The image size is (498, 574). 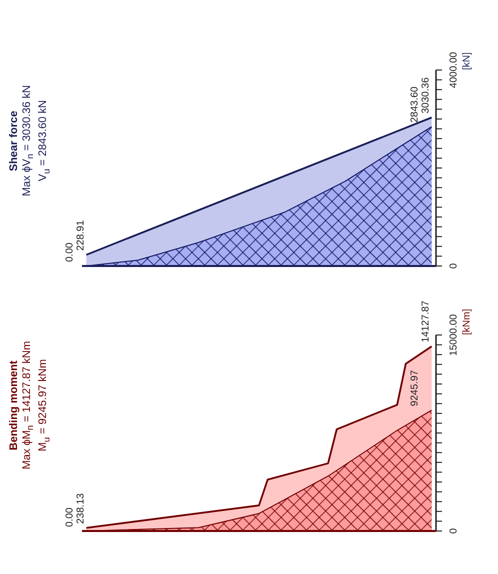 I want to click on y-axis-title: [kNm], so click(x=466, y=321).